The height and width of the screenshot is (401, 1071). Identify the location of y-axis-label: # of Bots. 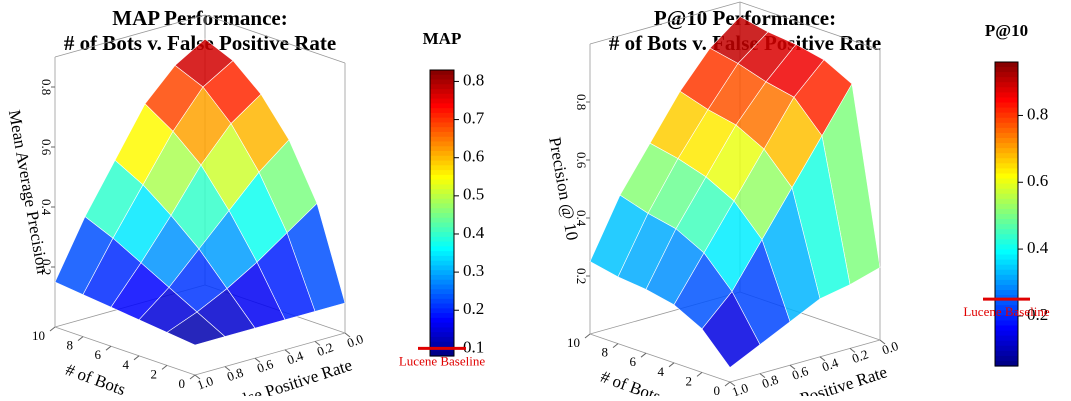
(95, 378).